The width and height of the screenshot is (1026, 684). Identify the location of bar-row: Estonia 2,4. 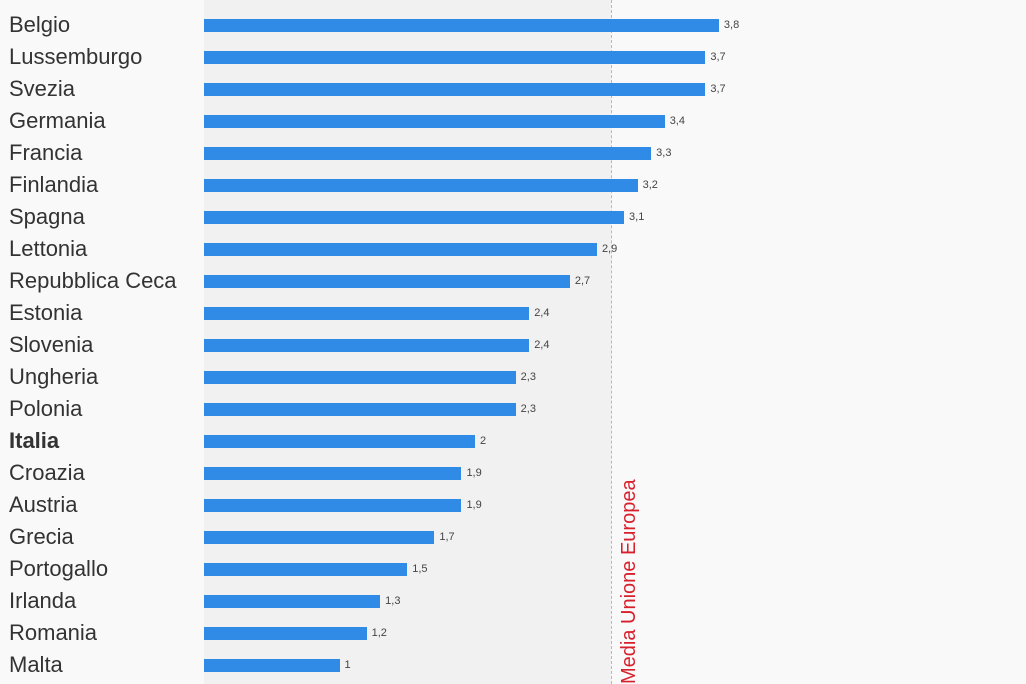
(513, 313).